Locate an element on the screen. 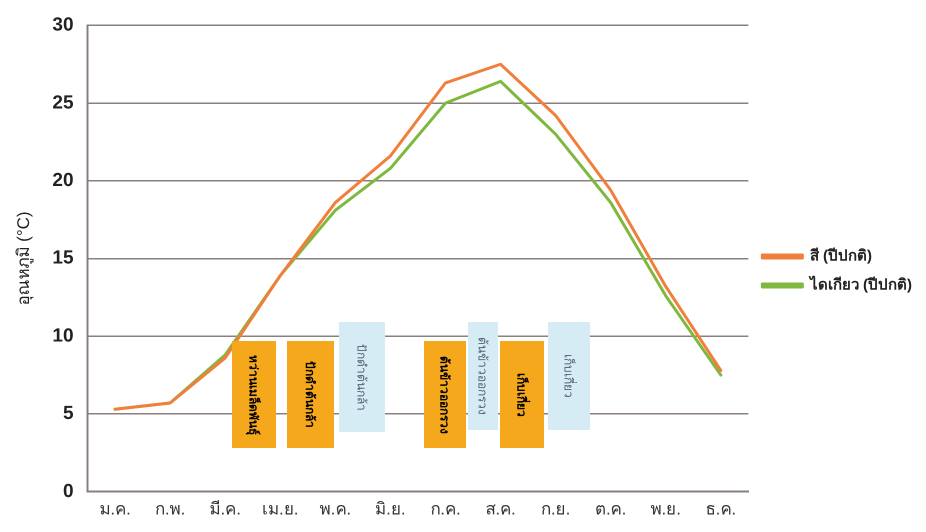  x-tick-label: พ.ค. is located at coordinates (336, 508).